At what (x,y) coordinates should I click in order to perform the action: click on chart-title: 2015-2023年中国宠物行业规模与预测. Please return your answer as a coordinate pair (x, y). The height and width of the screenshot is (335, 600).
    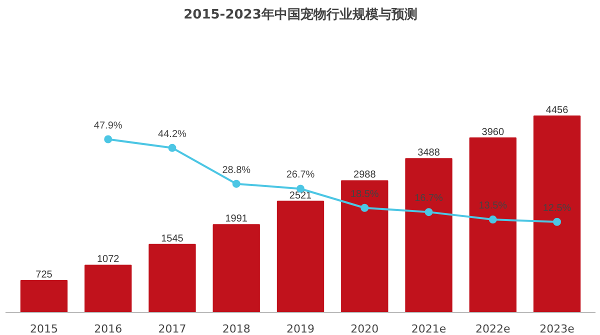
    Looking at the image, I should click on (301, 14).